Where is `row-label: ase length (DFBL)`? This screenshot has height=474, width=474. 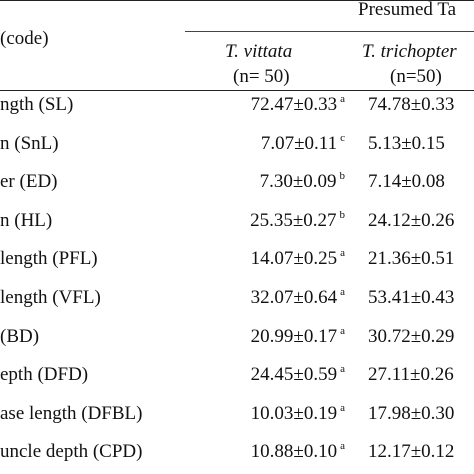 row-label: ase length (DFBL) is located at coordinates (71, 413).